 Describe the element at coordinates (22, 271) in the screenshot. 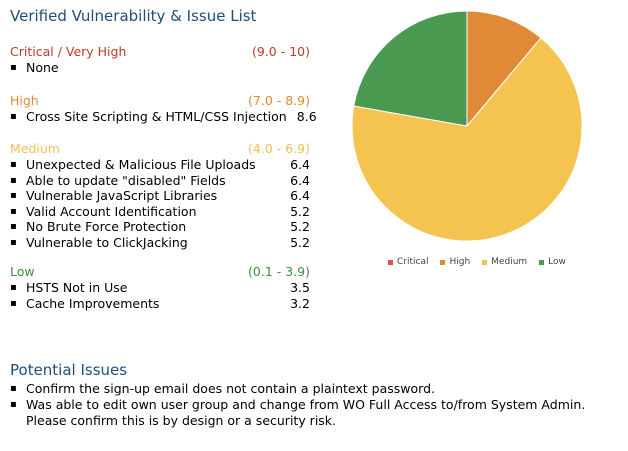

I see `section-label: Low` at that location.